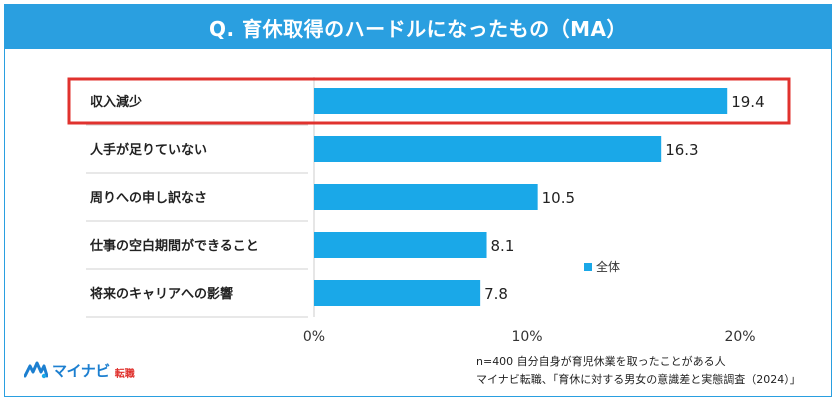 The width and height of the screenshot is (838, 403). Describe the element at coordinates (681, 150) in the screenshot. I see `data-label: 16.3` at that location.